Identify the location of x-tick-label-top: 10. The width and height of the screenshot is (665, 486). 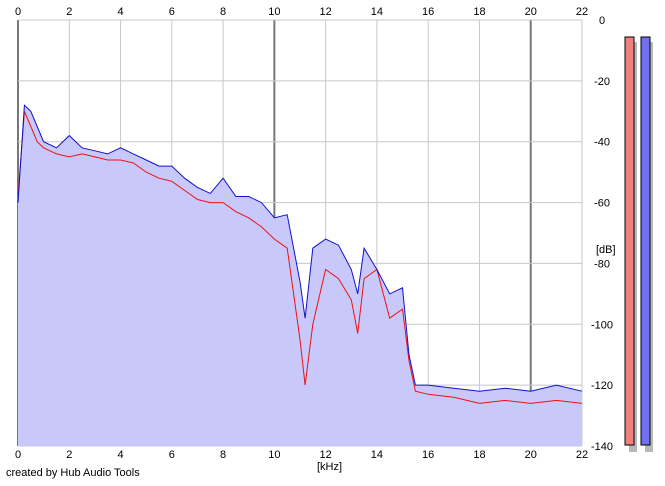
(274, 12).